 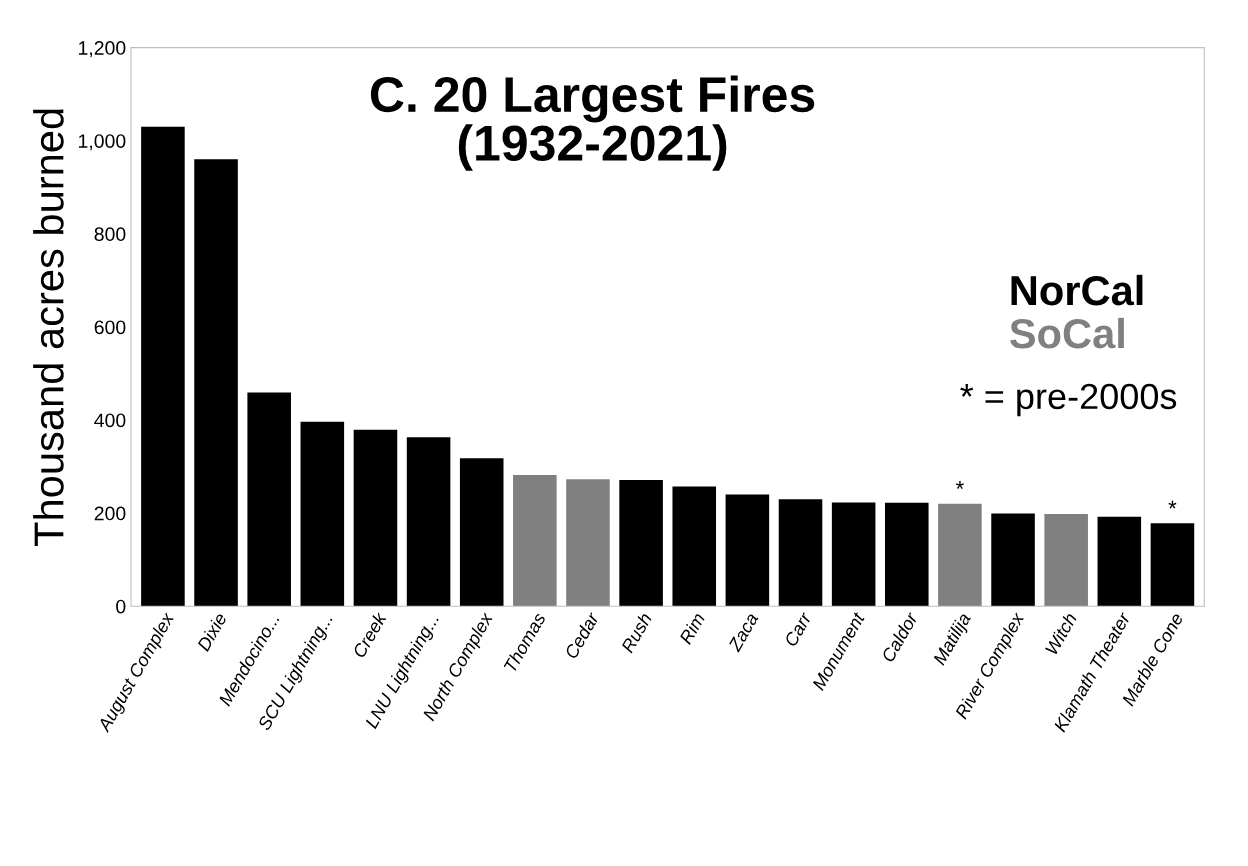 What do you see at coordinates (102, 142) in the screenshot?
I see `y-tick-label: 1,000` at bounding box center [102, 142].